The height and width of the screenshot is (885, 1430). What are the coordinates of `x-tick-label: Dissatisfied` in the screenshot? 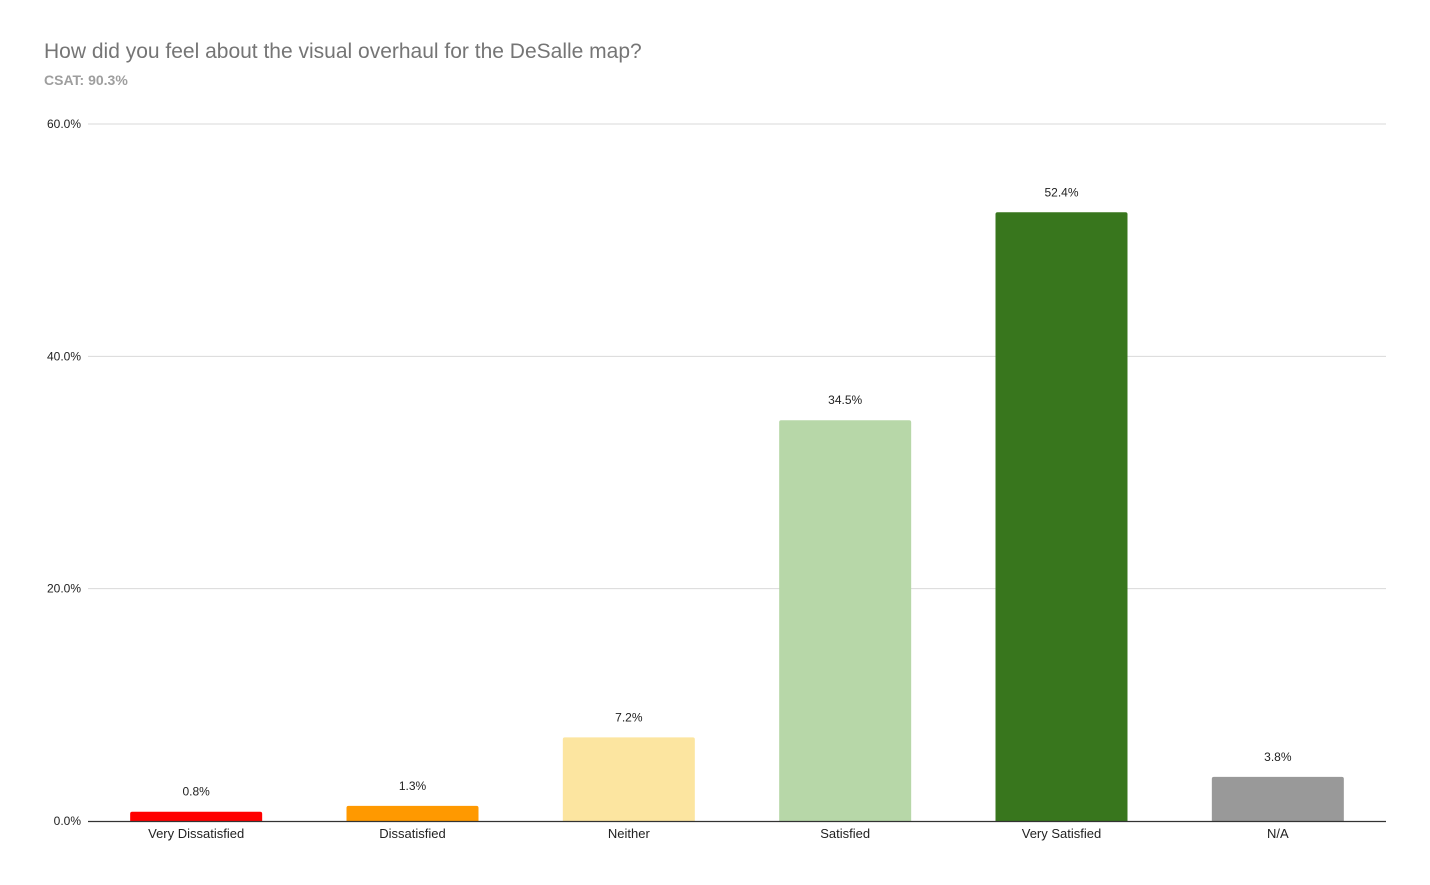 It's located at (412, 833).